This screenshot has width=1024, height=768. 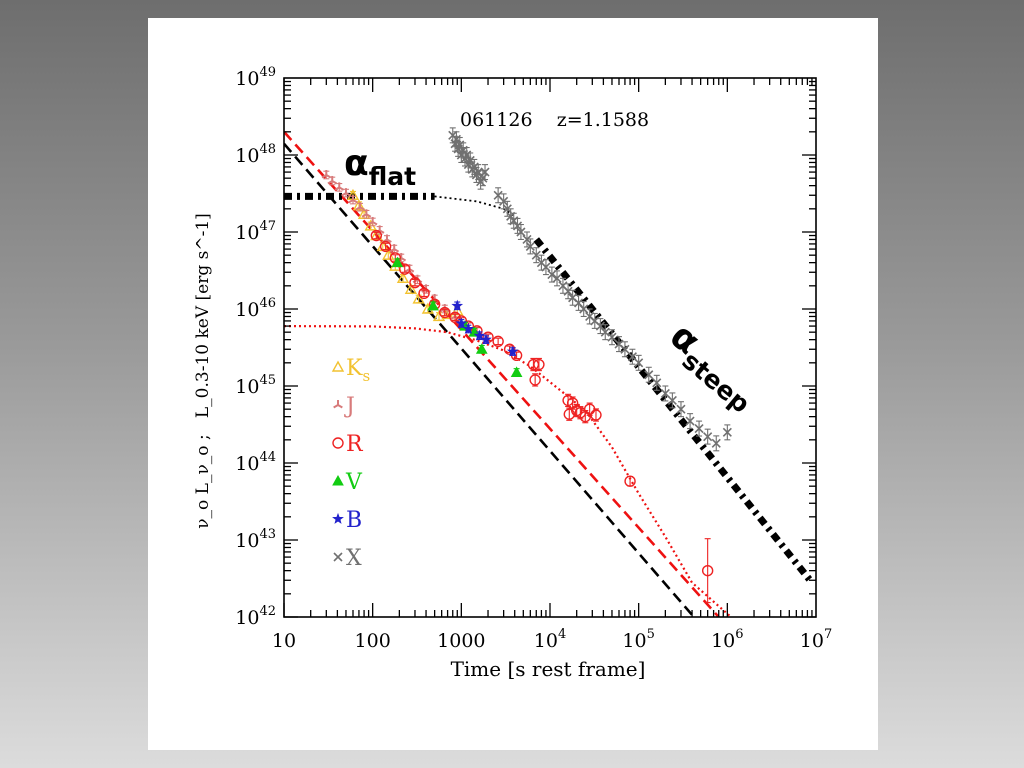 What do you see at coordinates (354, 482) in the screenshot?
I see `legend-label: V` at bounding box center [354, 482].